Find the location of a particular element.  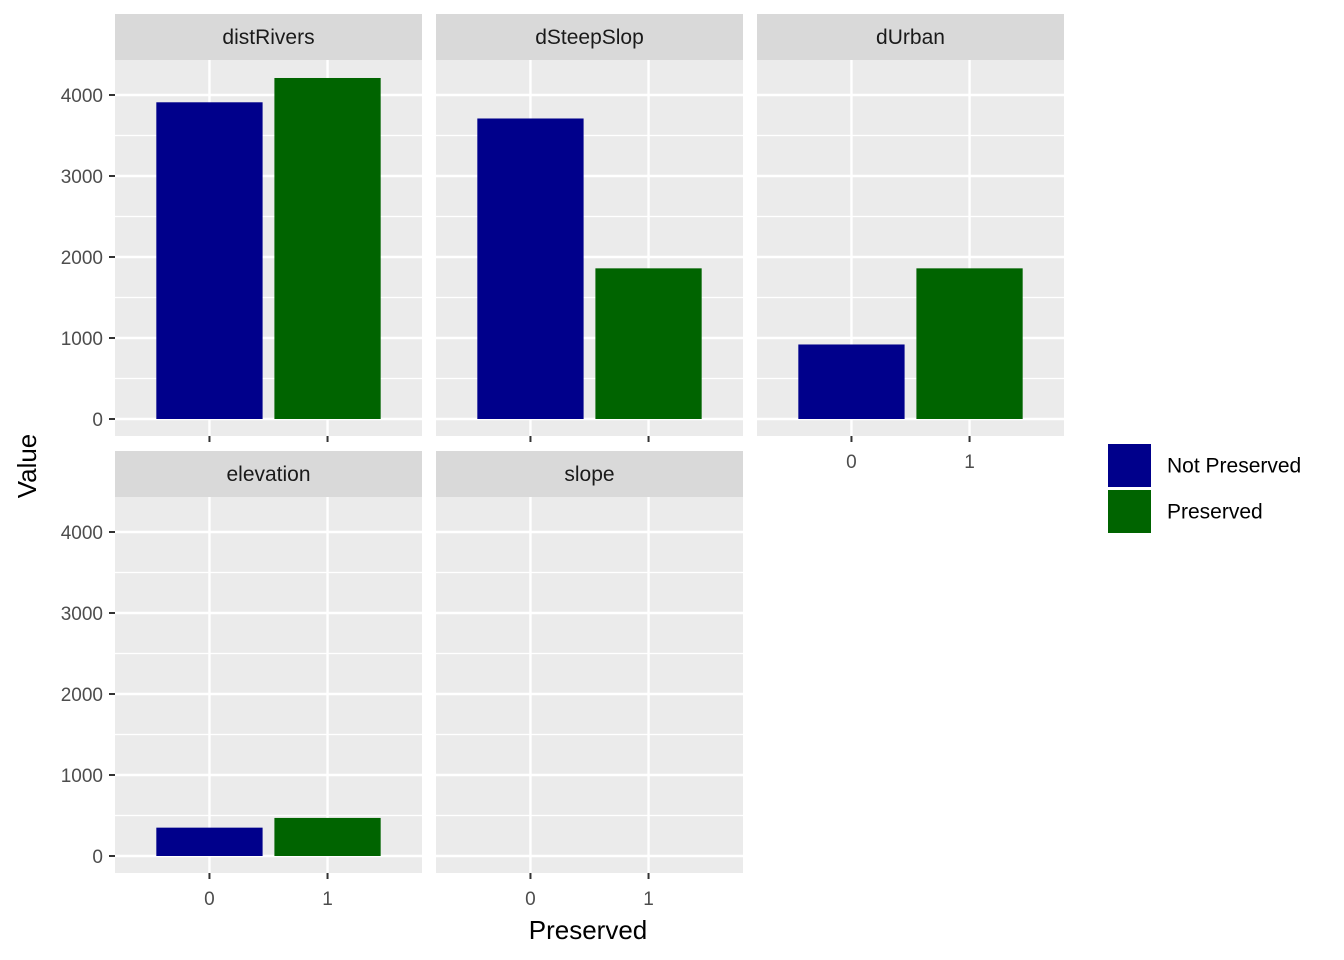

facet-strip-title: distRivers is located at coordinates (268, 37).